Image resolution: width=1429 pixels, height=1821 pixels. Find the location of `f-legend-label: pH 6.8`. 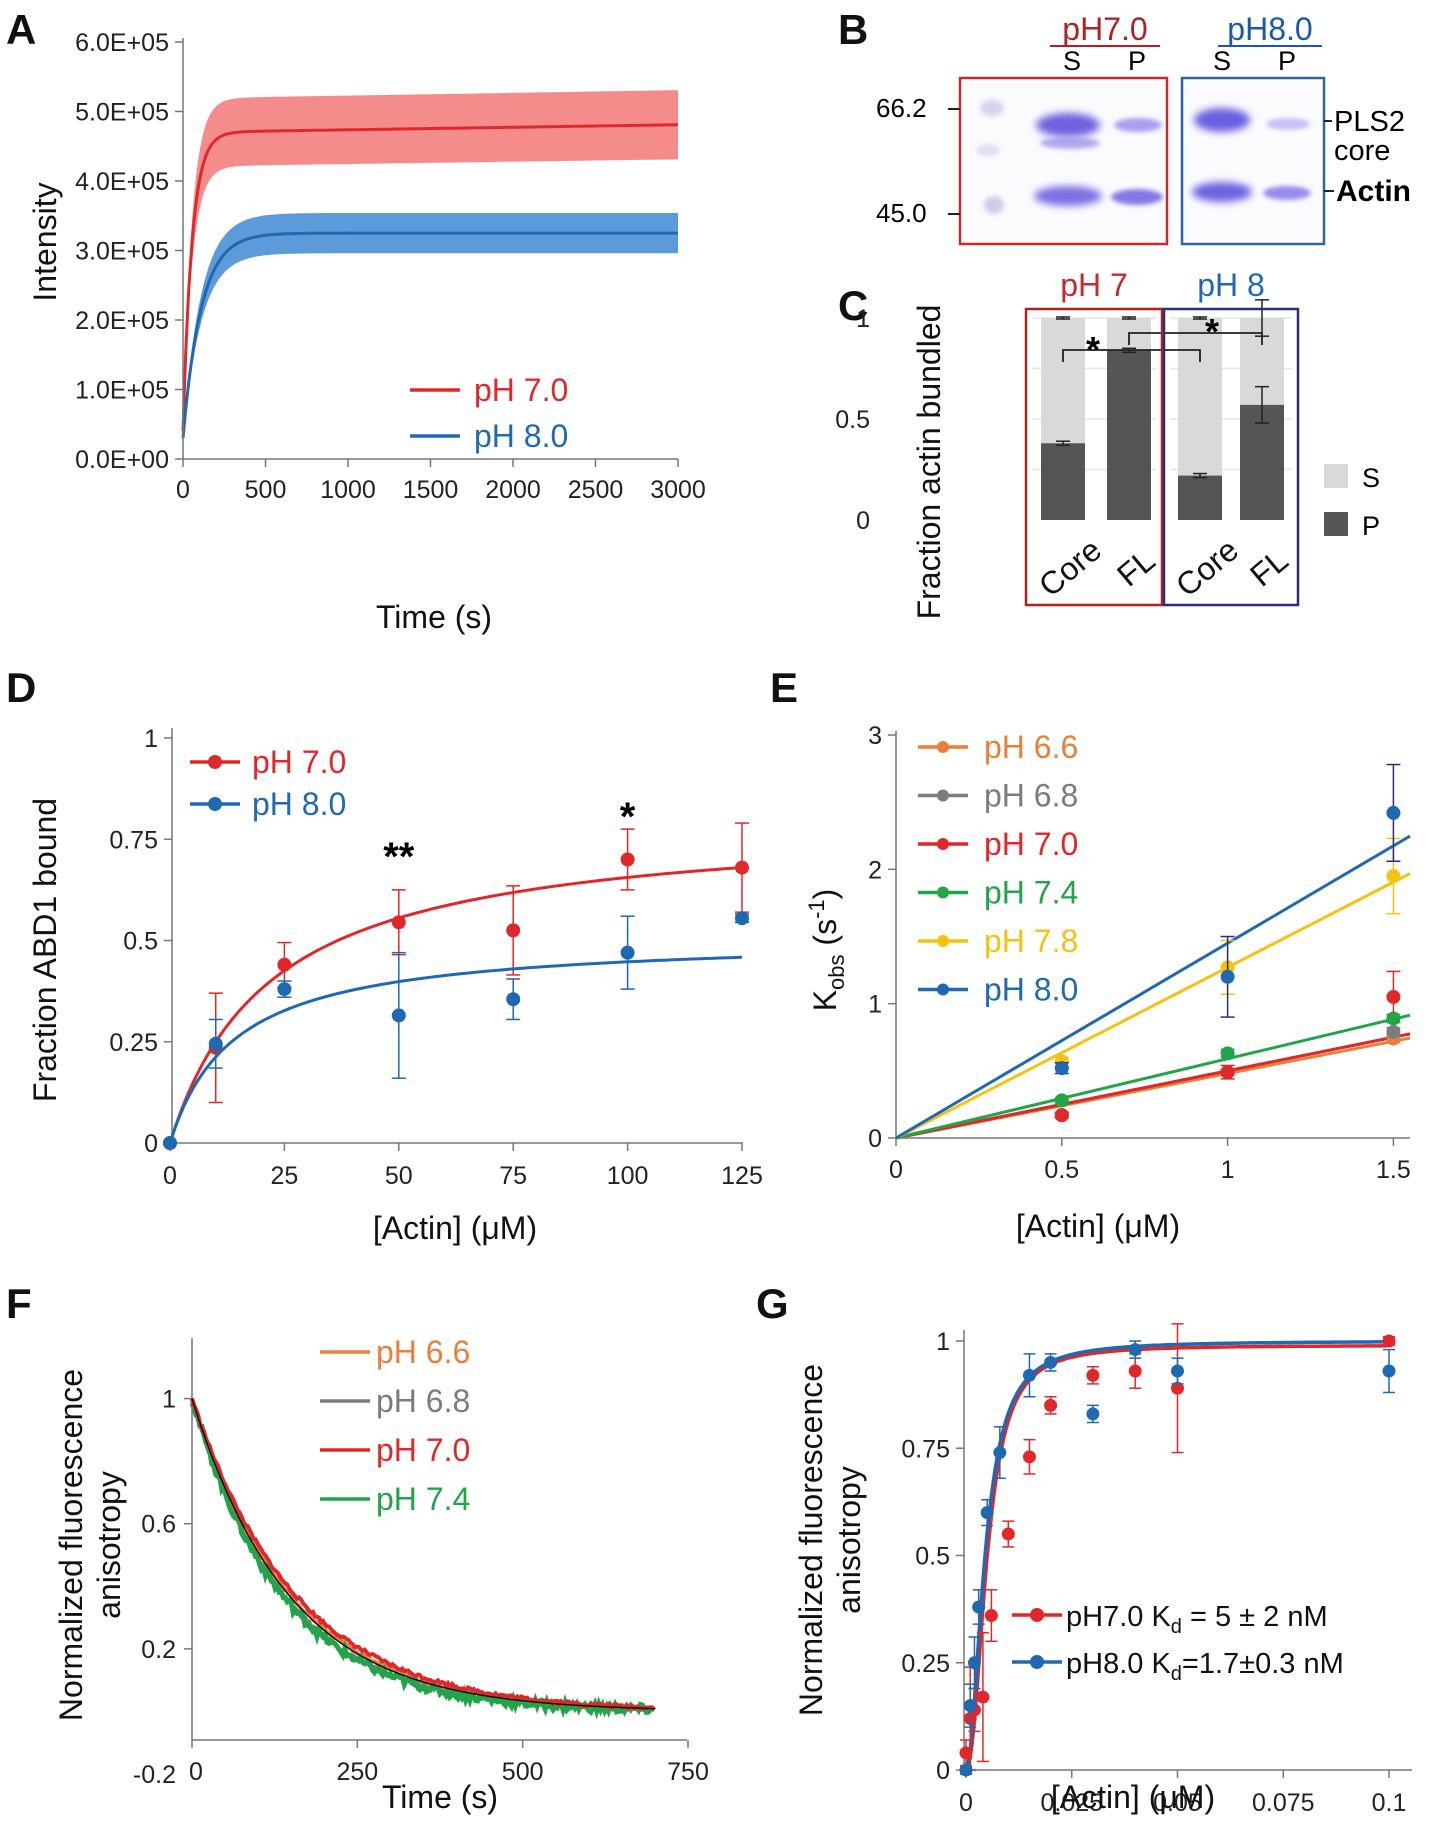

f-legend-label: pH 6.8 is located at coordinates (423, 1401).